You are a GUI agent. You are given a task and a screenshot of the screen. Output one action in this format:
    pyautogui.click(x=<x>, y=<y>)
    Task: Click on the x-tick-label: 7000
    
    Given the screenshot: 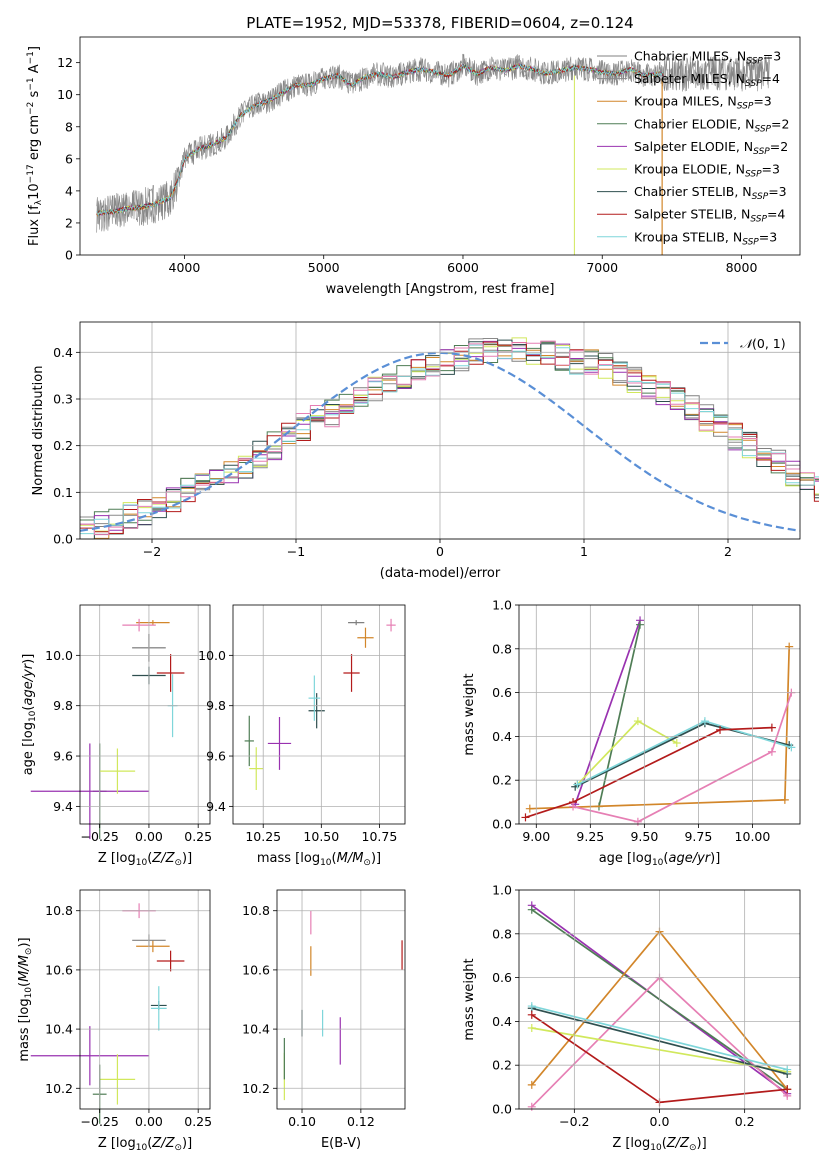 What is the action you would take?
    pyautogui.click(x=602, y=267)
    